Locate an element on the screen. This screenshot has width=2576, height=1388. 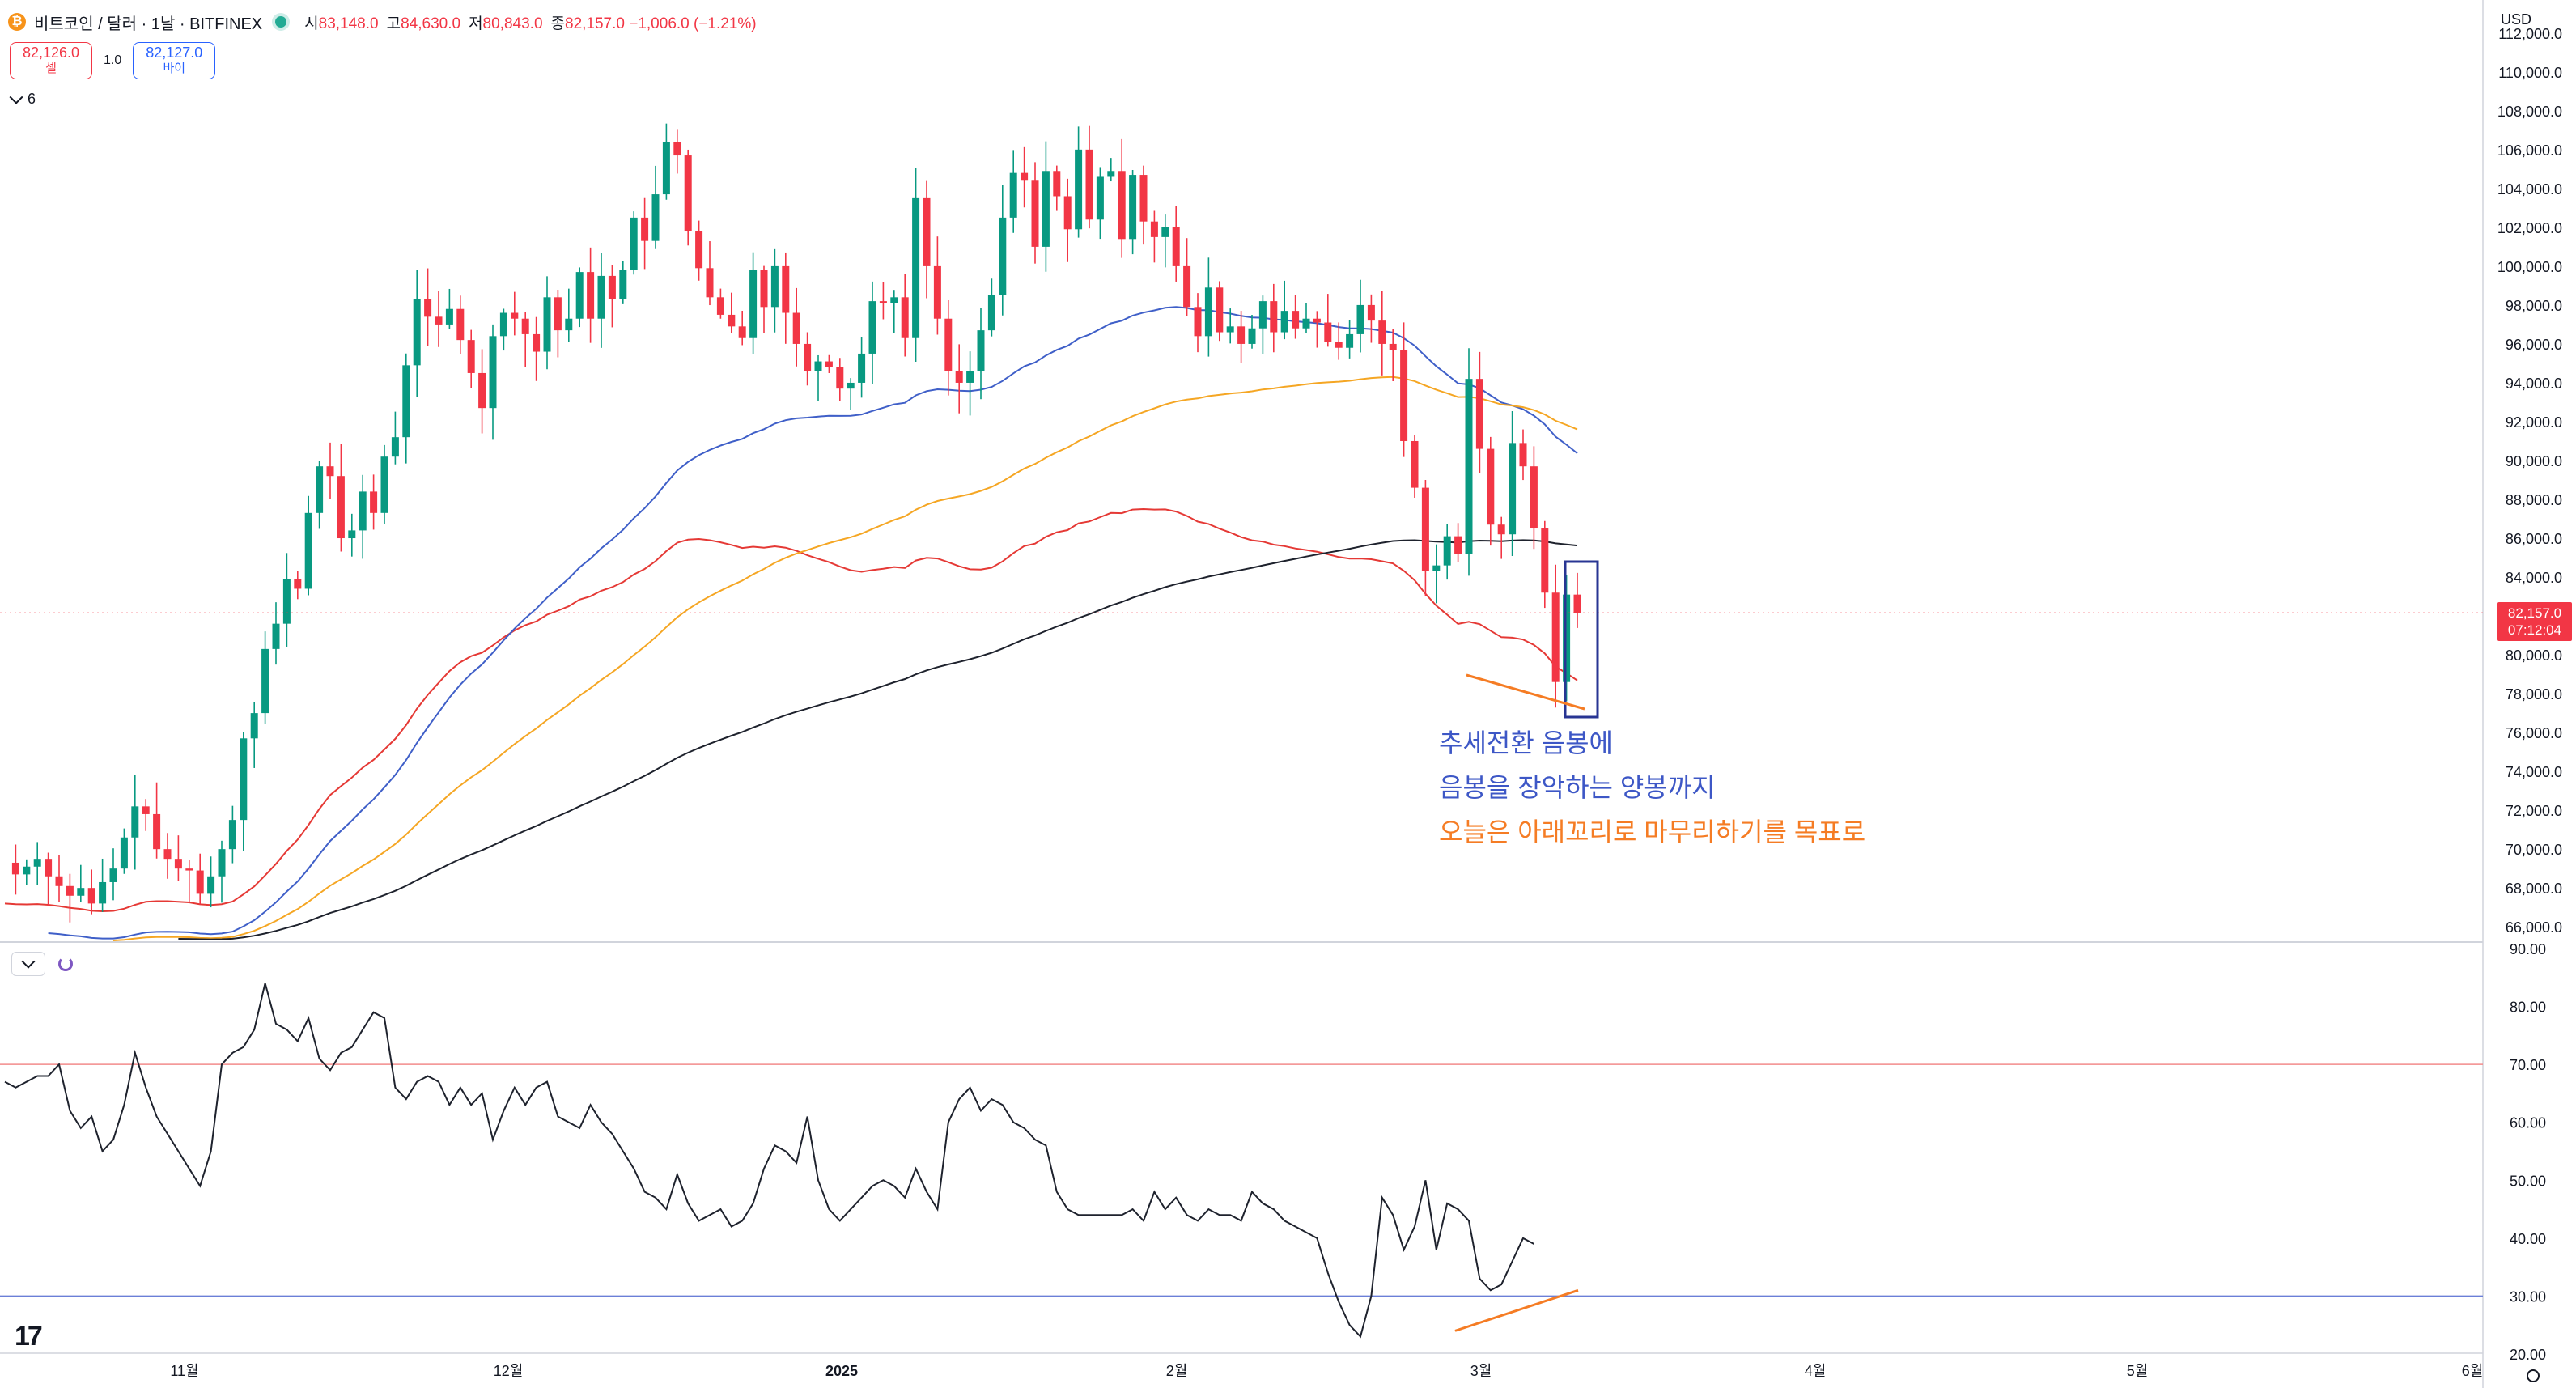
price-tick-label: 102,000.0 is located at coordinates (2529, 228).